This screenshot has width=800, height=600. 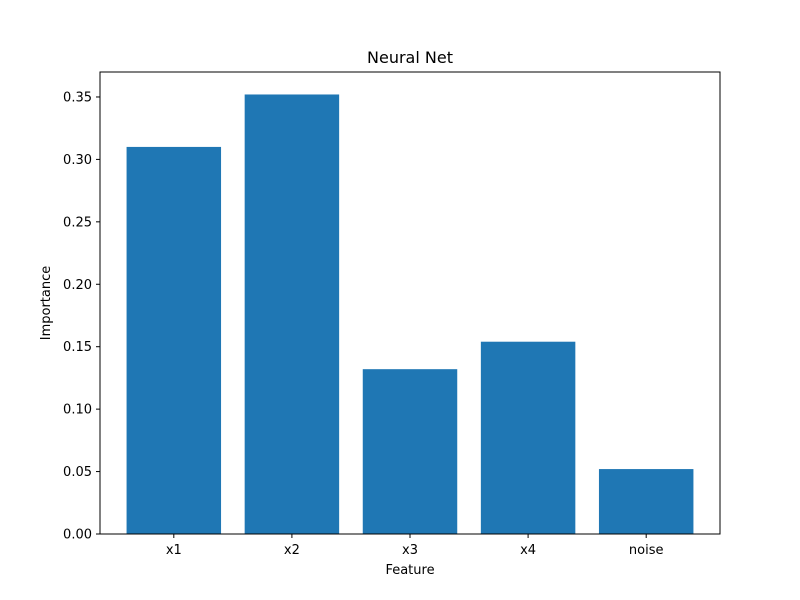 I want to click on x-ticks-group: x1 x2 x3 x4 noise, so click(x=415, y=546).